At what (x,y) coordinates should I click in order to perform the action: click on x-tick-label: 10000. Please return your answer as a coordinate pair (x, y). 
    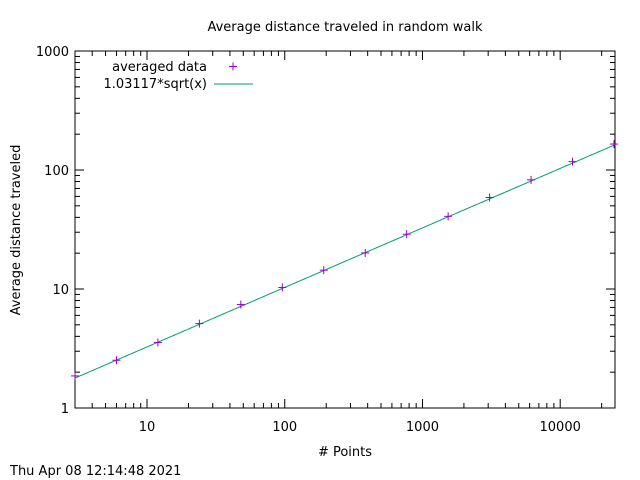
    Looking at the image, I should click on (560, 427).